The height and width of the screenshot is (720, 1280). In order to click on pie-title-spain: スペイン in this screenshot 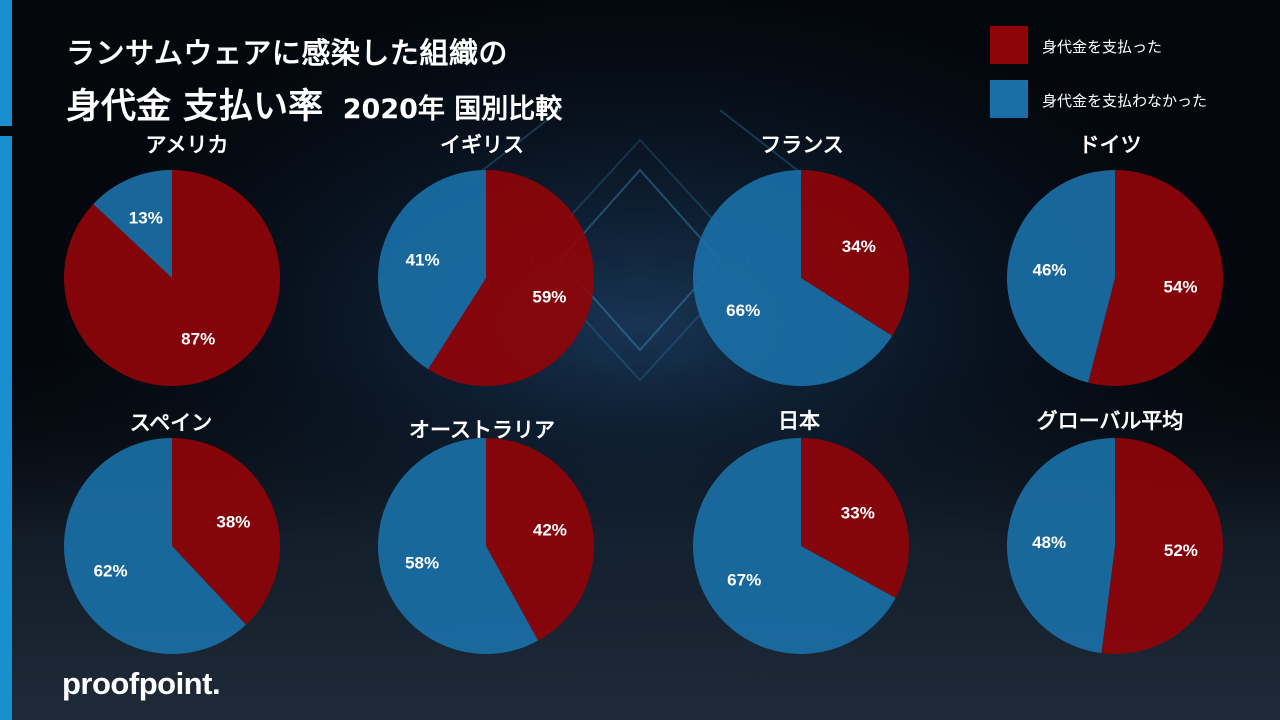, I will do `click(171, 423)`.